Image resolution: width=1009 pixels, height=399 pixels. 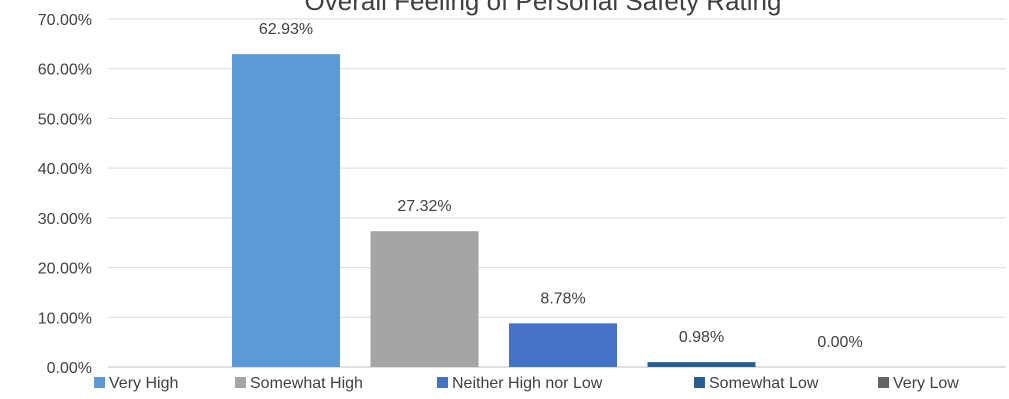 What do you see at coordinates (764, 383) in the screenshot?
I see `legend-label: Somewhat Low` at bounding box center [764, 383].